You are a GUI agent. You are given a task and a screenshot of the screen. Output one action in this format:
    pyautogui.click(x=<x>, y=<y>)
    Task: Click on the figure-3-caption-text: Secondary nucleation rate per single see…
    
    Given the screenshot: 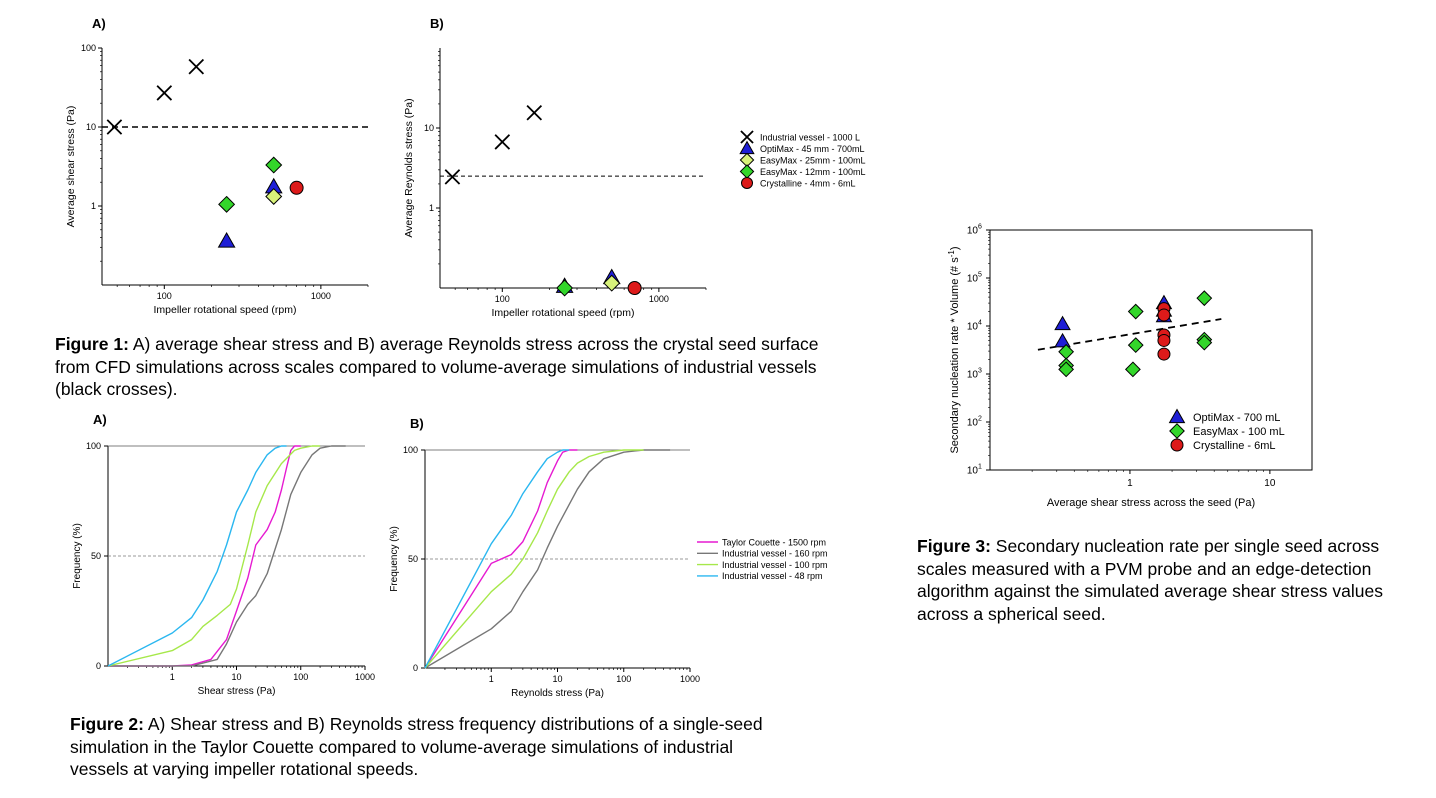 What is the action you would take?
    pyautogui.click(x=1150, y=580)
    